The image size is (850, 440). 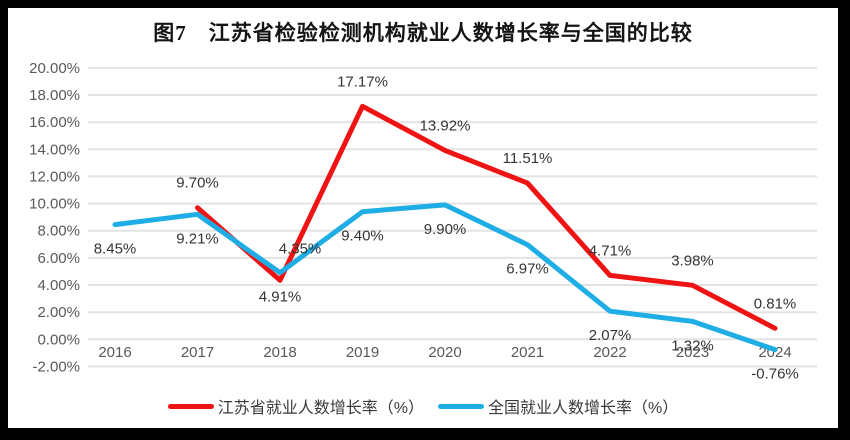 I want to click on legend-item-jiangsu: 江苏省就业人数增长率（%）, so click(x=295, y=406).